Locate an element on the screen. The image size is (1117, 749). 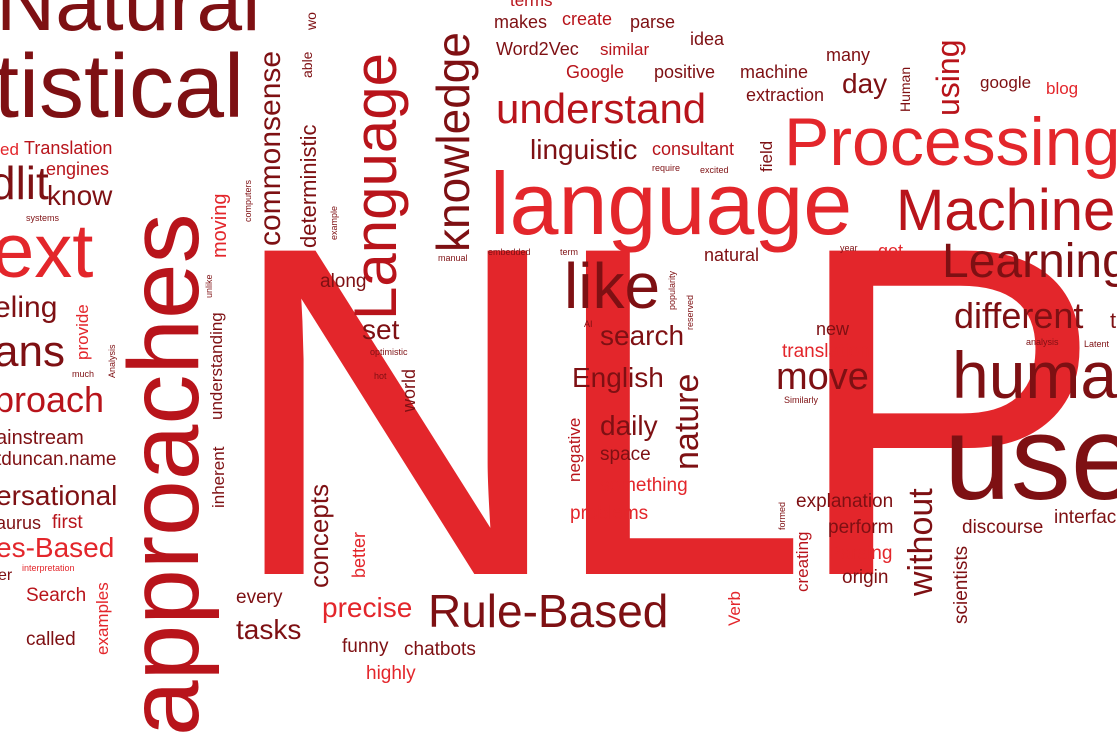
word-excited: excited is located at coordinates (714, 170).